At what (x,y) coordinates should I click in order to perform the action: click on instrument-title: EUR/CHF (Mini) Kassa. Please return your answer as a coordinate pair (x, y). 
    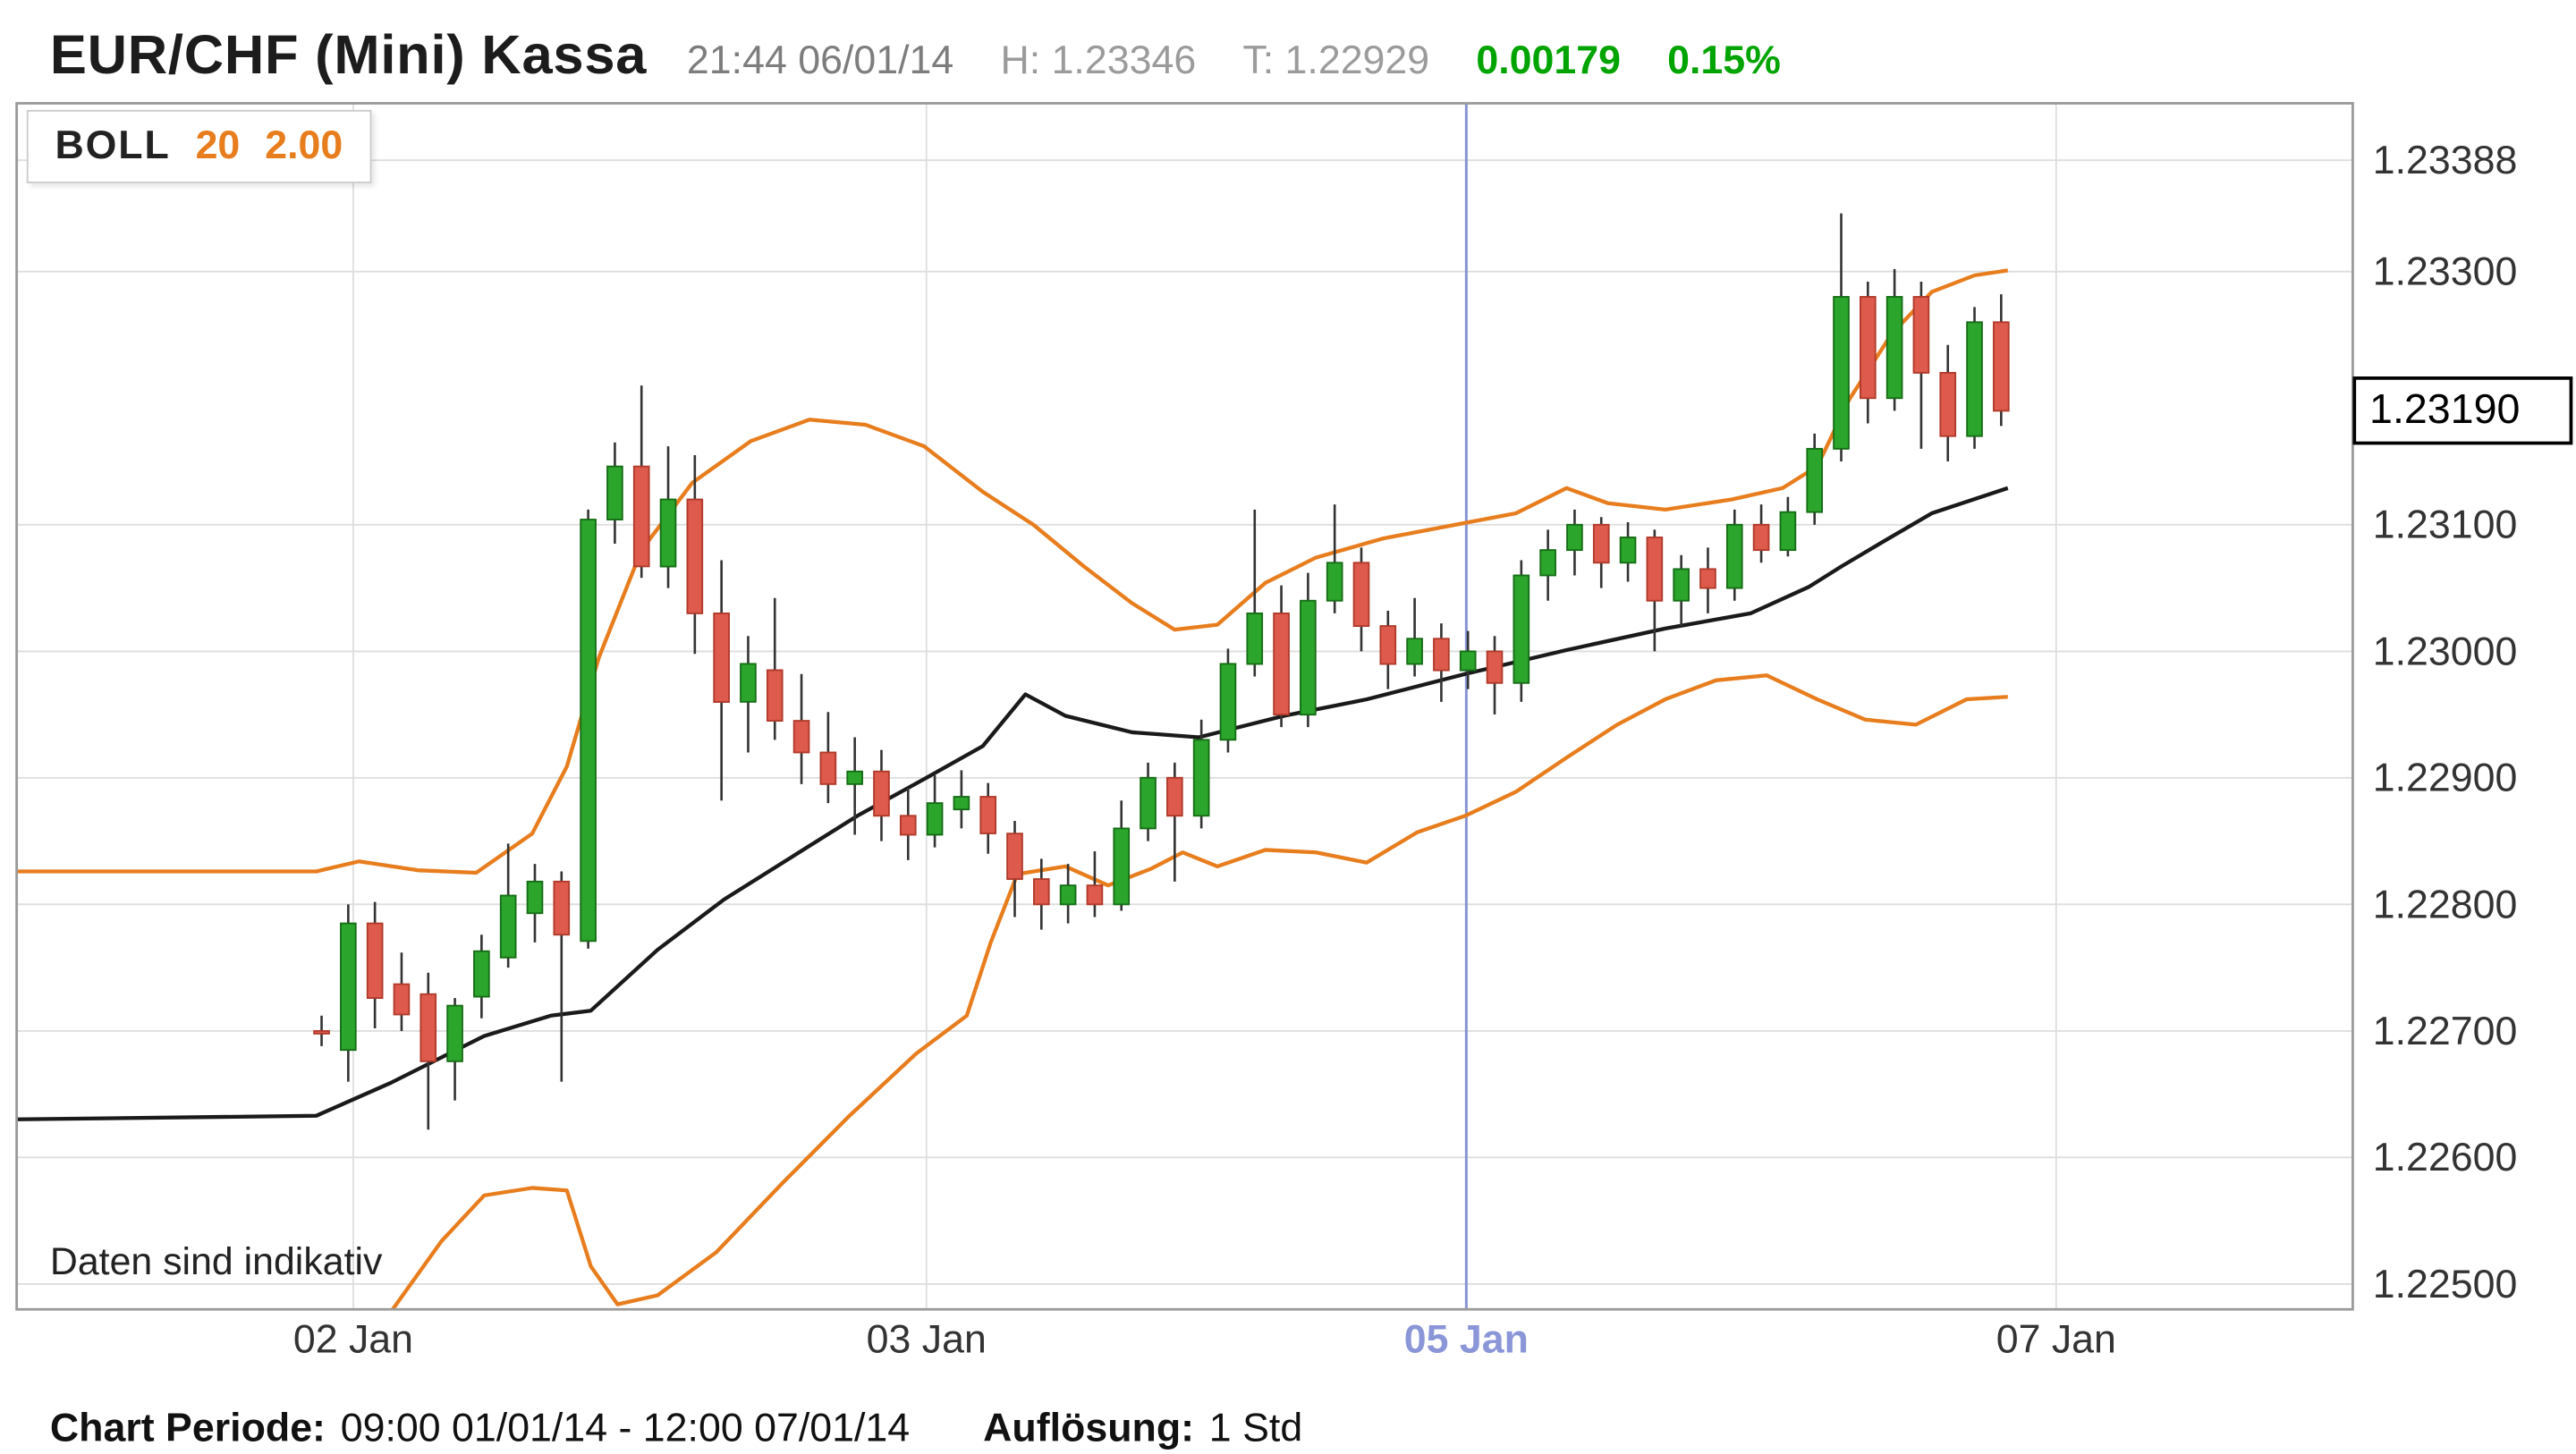
    Looking at the image, I should click on (348, 54).